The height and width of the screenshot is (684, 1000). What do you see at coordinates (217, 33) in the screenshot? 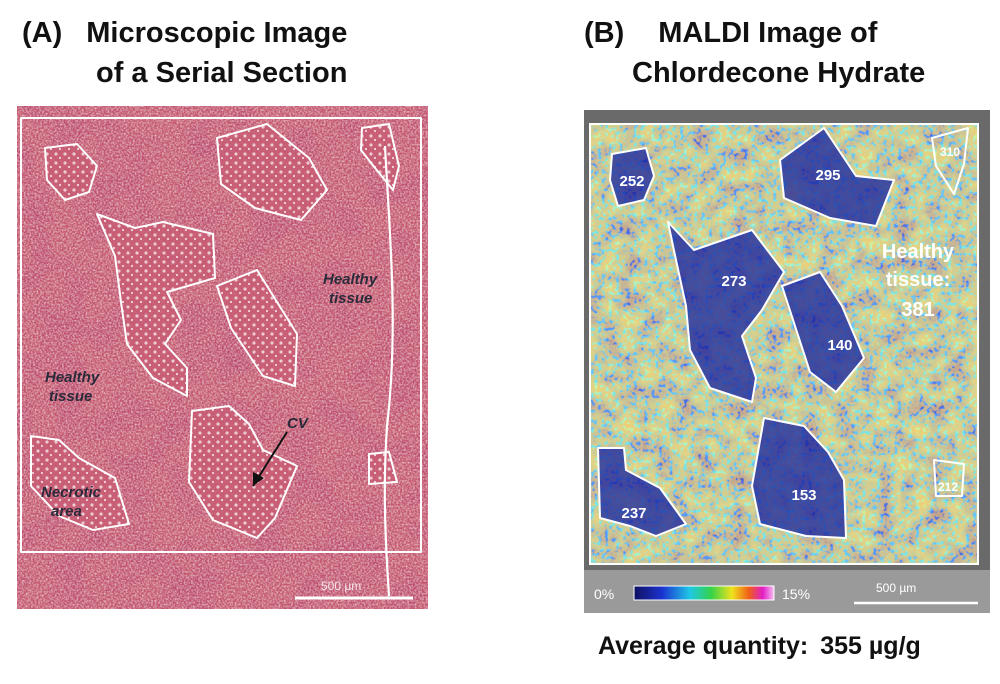
I see `panel-a-title-line1: Microscopic Image` at bounding box center [217, 33].